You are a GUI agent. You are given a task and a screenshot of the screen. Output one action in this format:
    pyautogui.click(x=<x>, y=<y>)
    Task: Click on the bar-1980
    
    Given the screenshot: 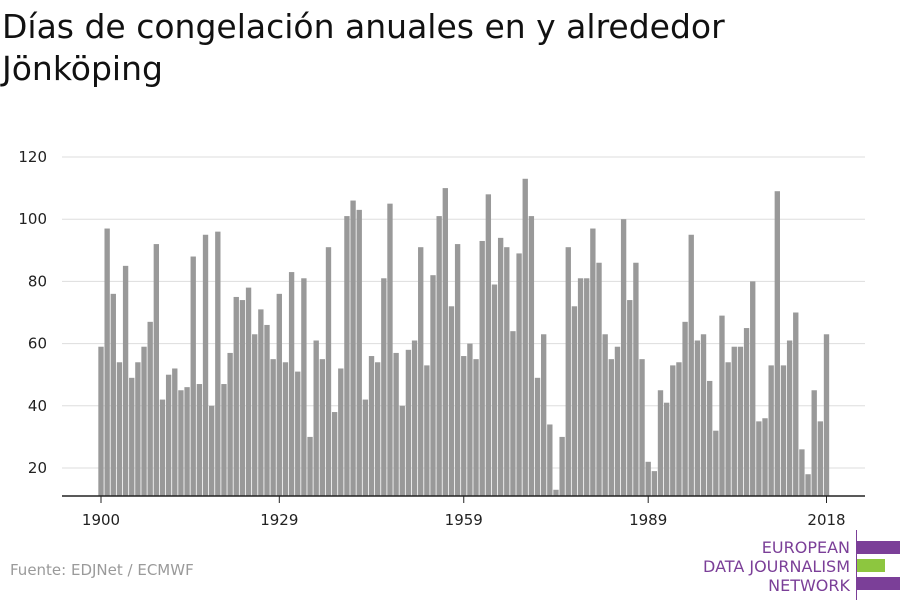 What is the action you would take?
    pyautogui.click(x=593, y=362)
    